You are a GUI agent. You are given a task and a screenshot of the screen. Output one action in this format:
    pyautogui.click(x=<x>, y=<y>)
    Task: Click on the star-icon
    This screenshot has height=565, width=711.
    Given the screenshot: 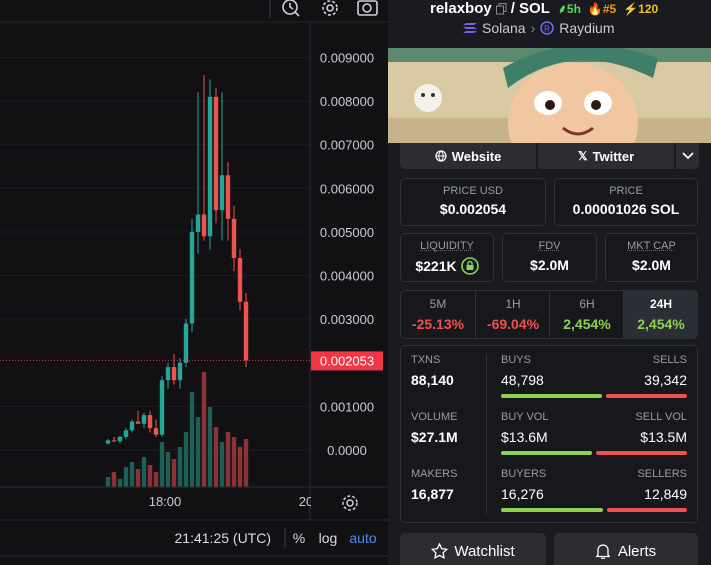 What is the action you would take?
    pyautogui.click(x=440, y=551)
    